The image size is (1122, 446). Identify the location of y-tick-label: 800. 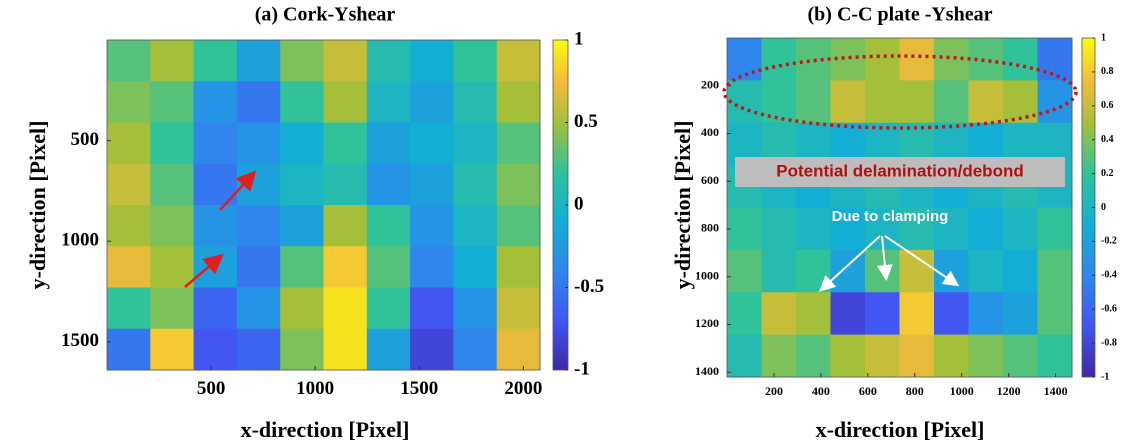
(710, 228).